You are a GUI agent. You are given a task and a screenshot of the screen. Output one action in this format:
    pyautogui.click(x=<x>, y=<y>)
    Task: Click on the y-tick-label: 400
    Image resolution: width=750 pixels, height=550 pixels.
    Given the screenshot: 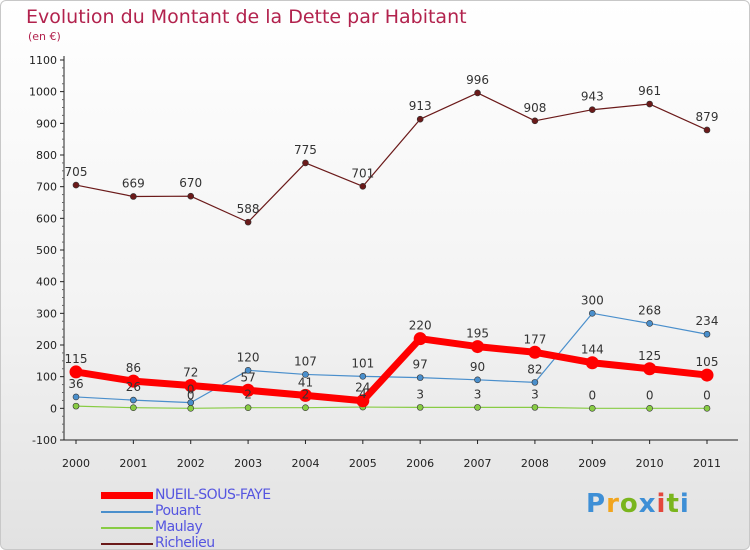 What is the action you would take?
    pyautogui.click(x=46, y=282)
    